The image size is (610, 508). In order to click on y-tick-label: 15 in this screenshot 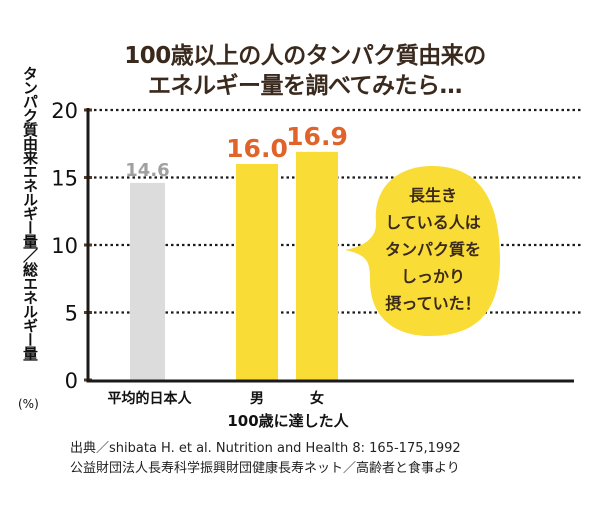, I will do `click(64, 179)`.